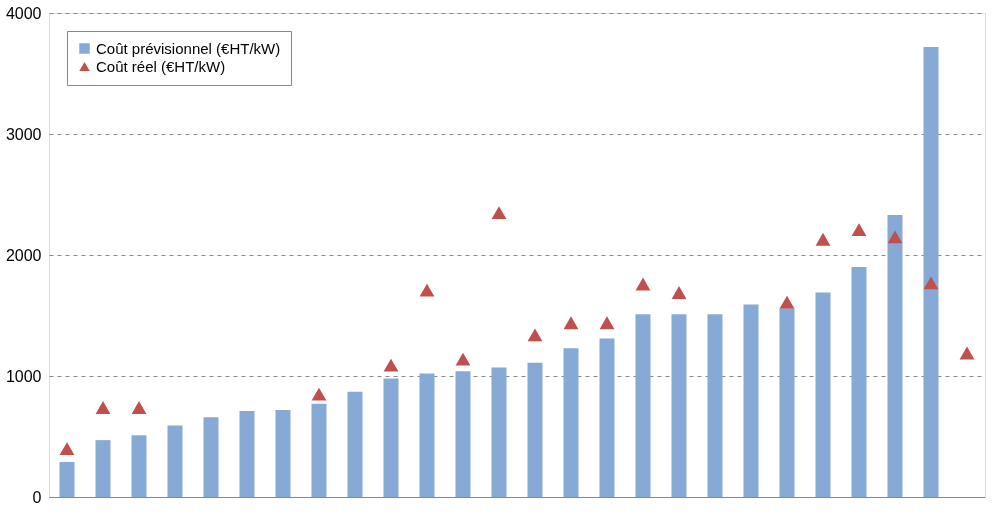 The image size is (1001, 517). I want to click on y-tick-label: 0, so click(37, 497).